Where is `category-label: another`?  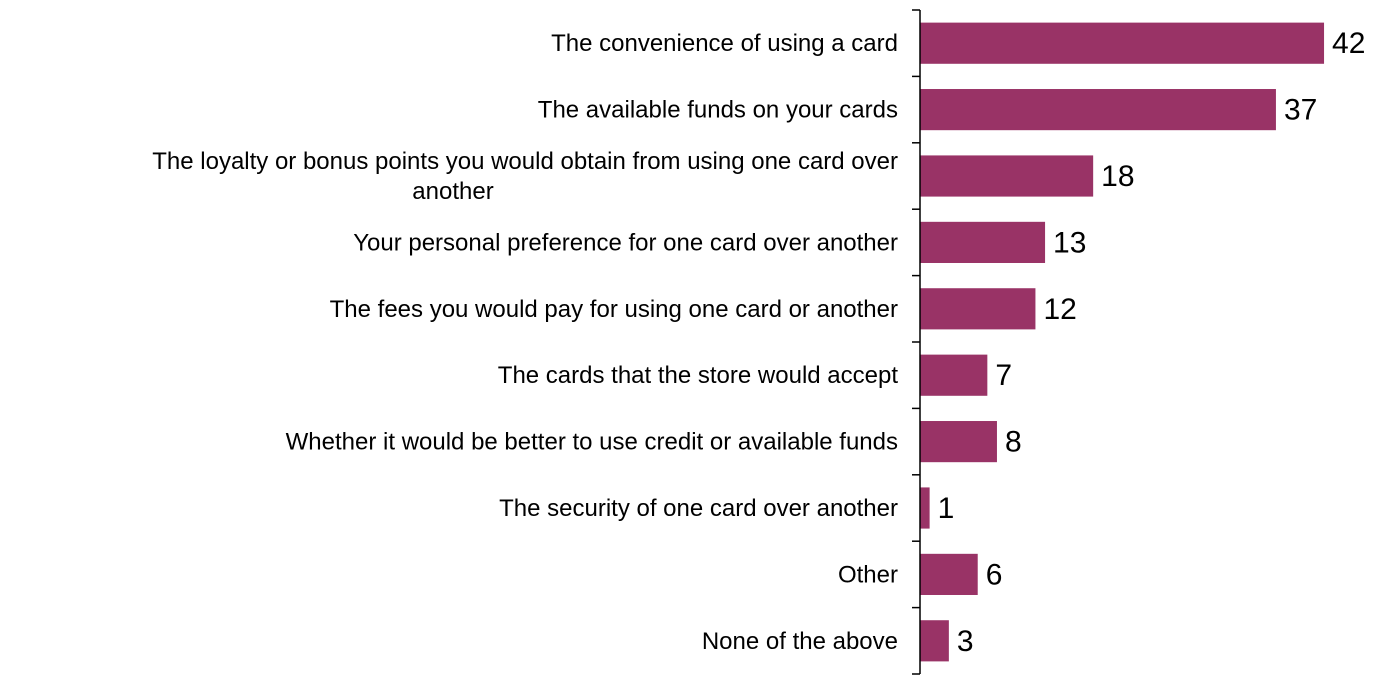 category-label: another is located at coordinates (452, 191).